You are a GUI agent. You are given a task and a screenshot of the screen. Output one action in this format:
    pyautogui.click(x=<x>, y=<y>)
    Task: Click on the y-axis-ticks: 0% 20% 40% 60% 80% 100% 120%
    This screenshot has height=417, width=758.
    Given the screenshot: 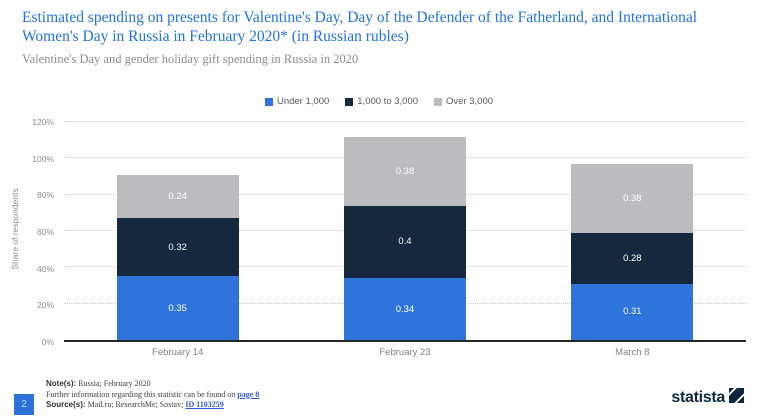 What is the action you would take?
    pyautogui.click(x=29, y=232)
    